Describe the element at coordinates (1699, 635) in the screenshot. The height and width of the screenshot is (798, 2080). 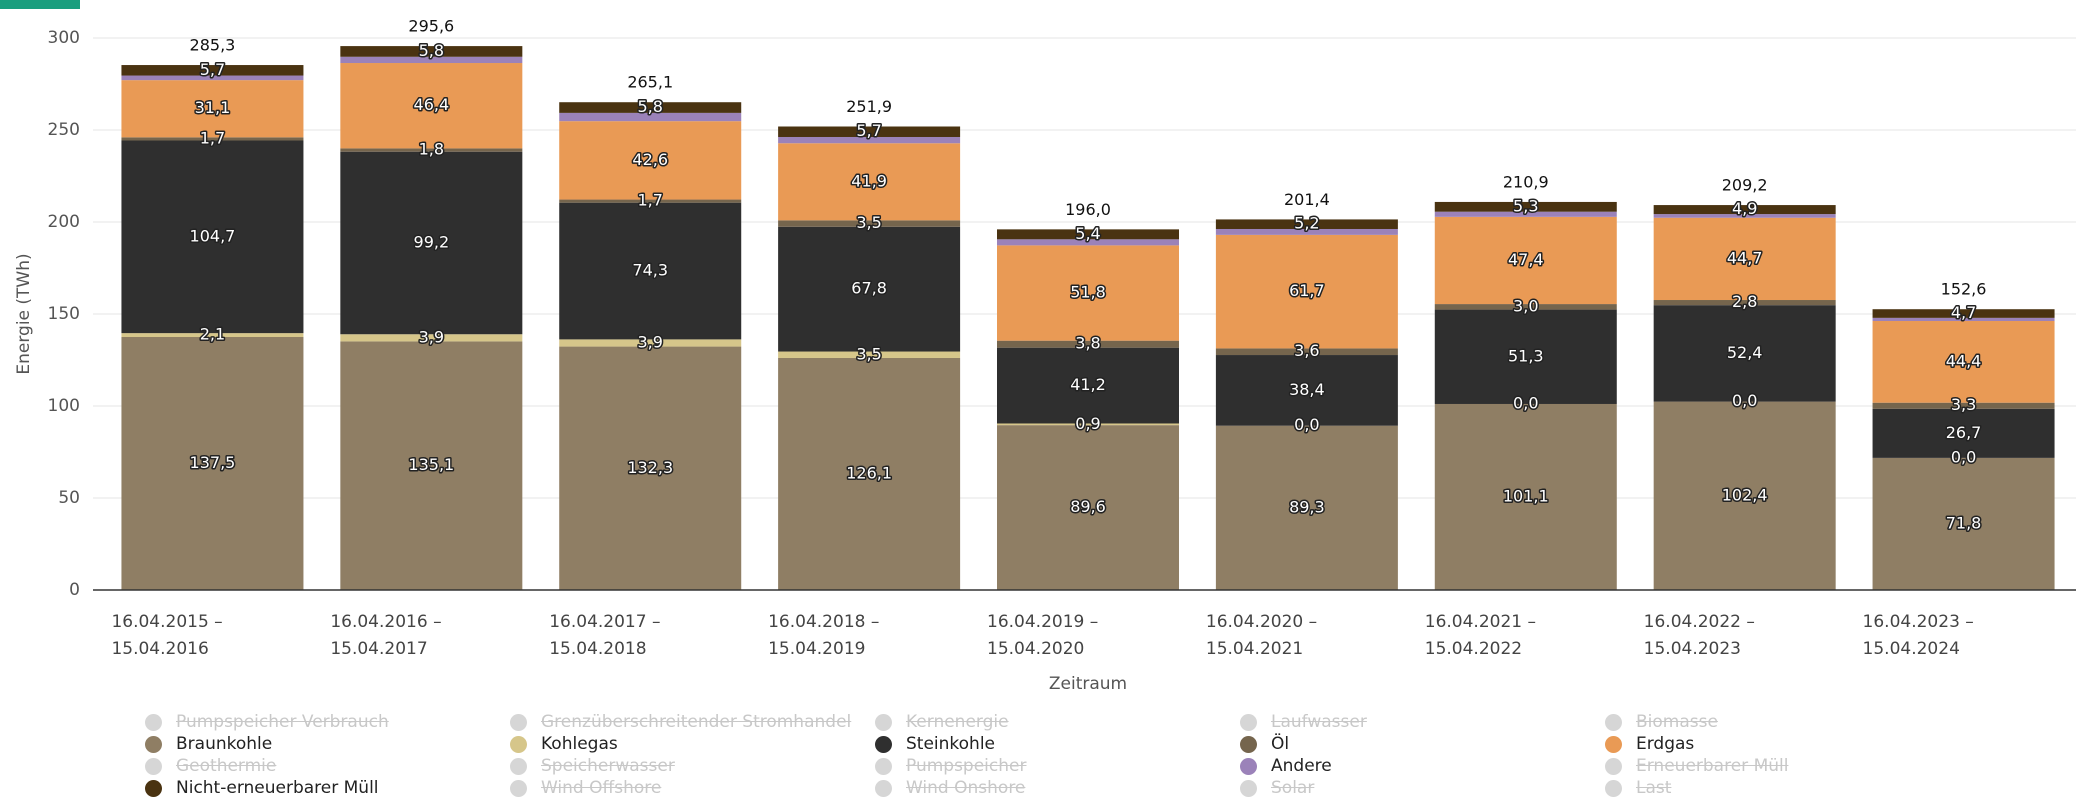
I see `x-tick-label: 16.04.2022 – 15.04.2023` at that location.